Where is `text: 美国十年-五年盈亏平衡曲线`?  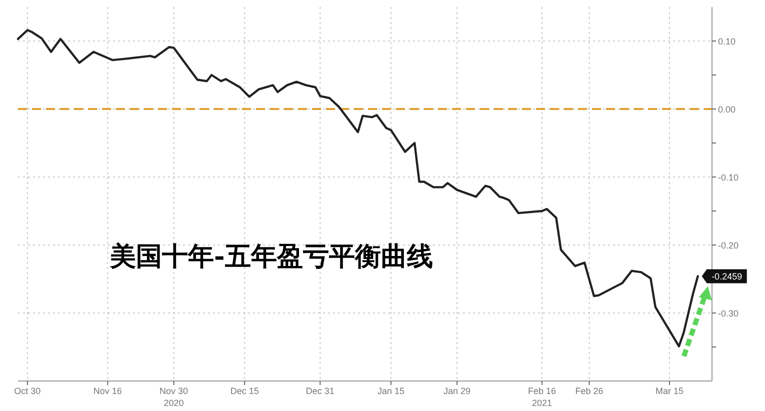
text: 美国十年-五年盈亏平衡曲线 is located at coordinates (271, 257).